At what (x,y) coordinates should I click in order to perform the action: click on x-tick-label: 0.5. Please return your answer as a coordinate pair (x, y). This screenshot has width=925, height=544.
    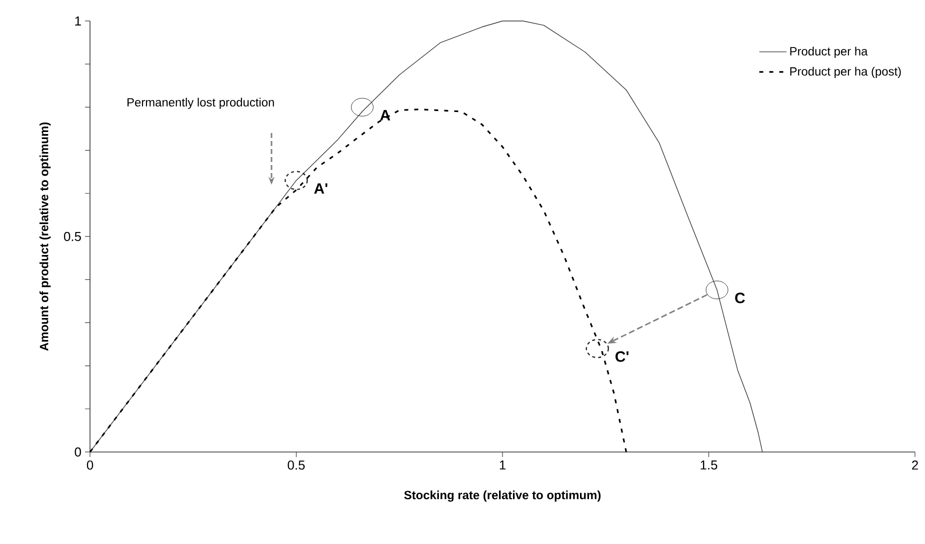
    Looking at the image, I should click on (296, 465).